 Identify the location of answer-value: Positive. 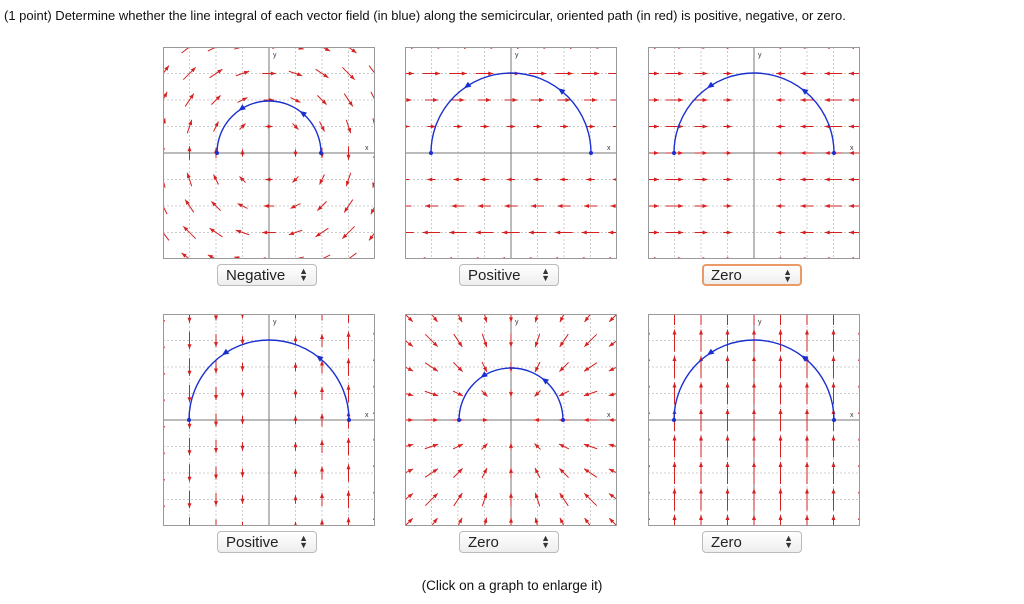
(494, 275).